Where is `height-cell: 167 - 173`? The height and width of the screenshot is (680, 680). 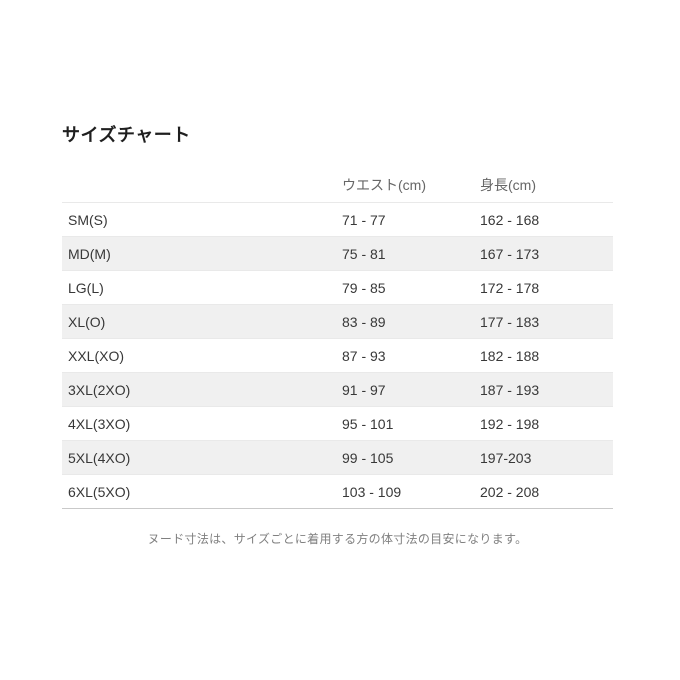
height-cell: 167 - 173 is located at coordinates (510, 253).